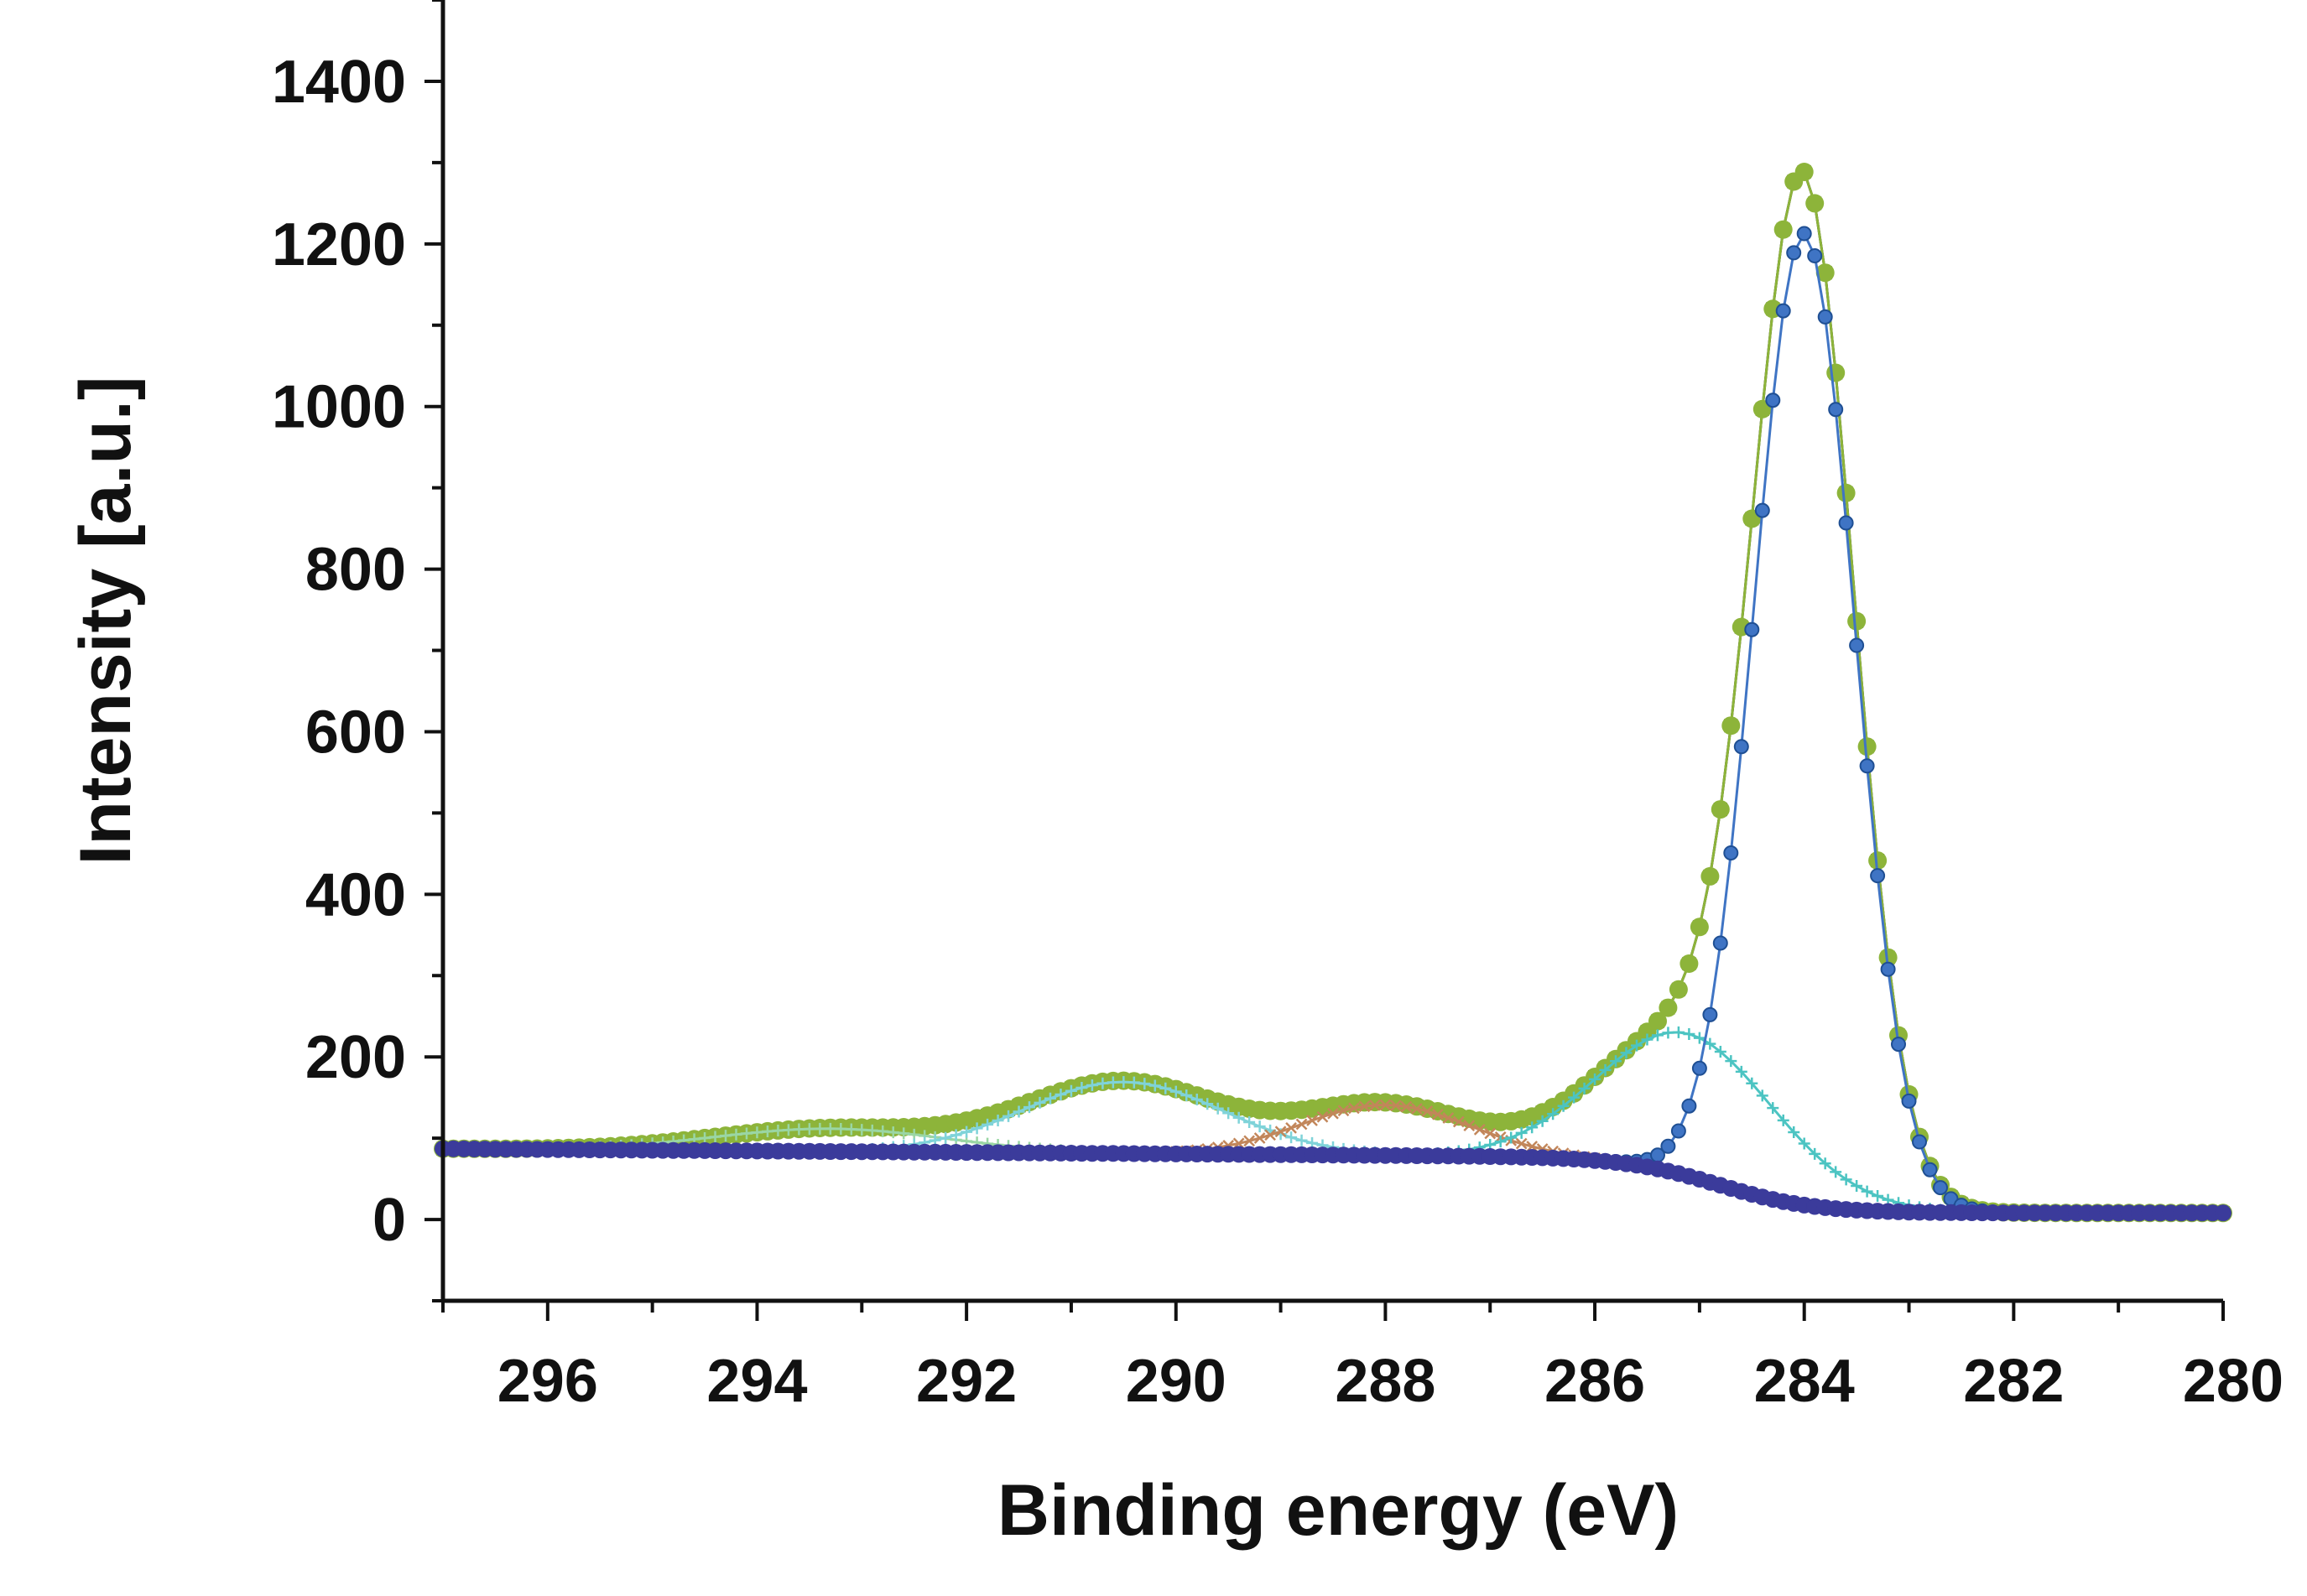  Describe the element at coordinates (1333, 1181) in the screenshot. I see `series-background` at that location.